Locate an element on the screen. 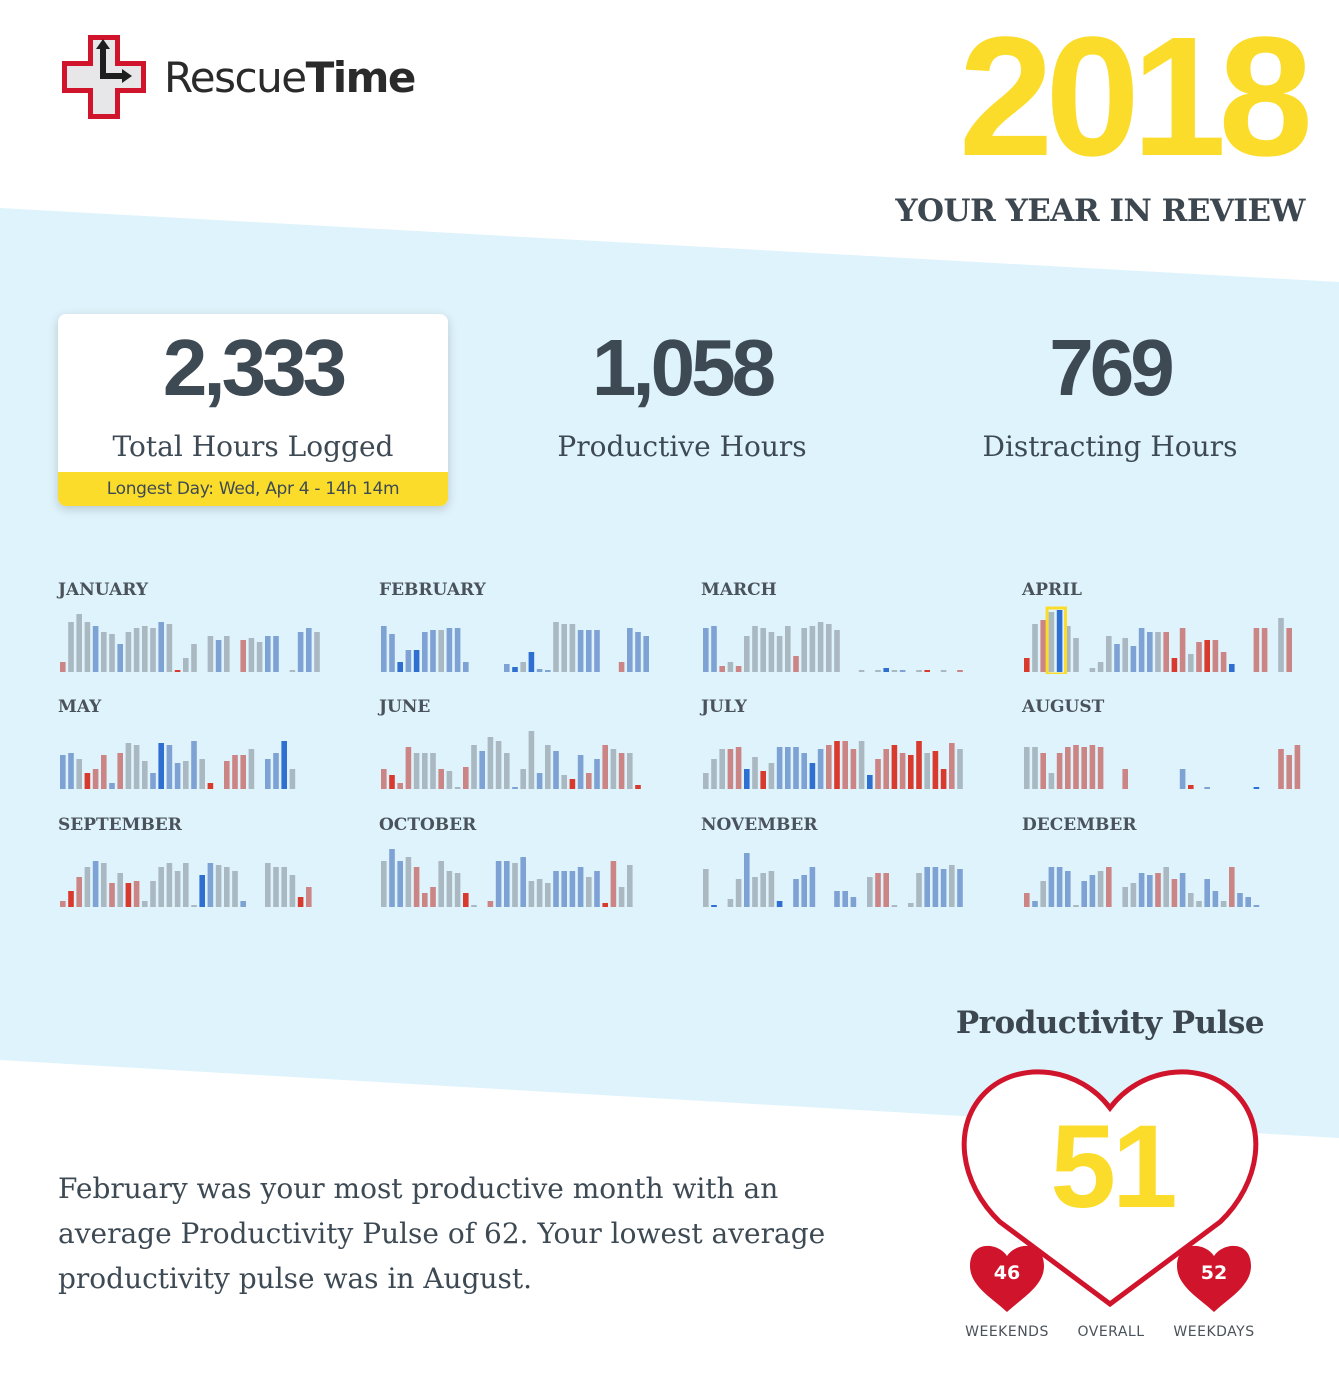 The height and width of the screenshot is (1379, 1339). month-august: AUGUST is located at coordinates (1162, 747).